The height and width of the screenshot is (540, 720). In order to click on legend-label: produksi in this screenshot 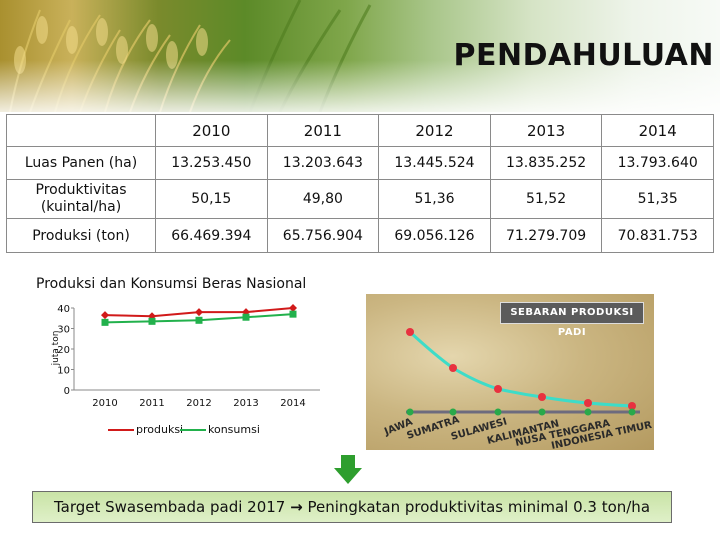, I will do `click(160, 429)`.